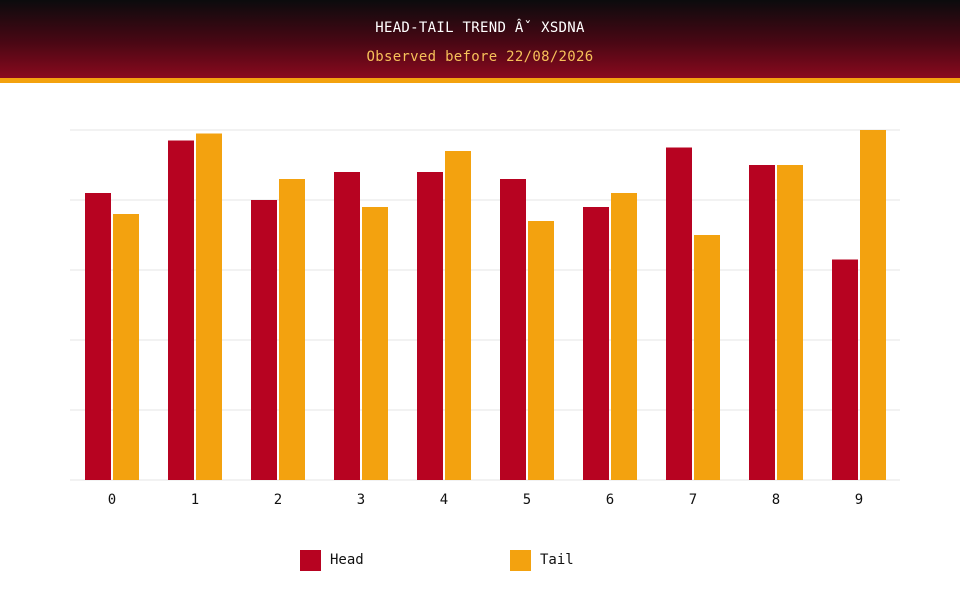 The image size is (960, 610). What do you see at coordinates (195, 500) in the screenshot?
I see `x-tick-label: 1` at bounding box center [195, 500].